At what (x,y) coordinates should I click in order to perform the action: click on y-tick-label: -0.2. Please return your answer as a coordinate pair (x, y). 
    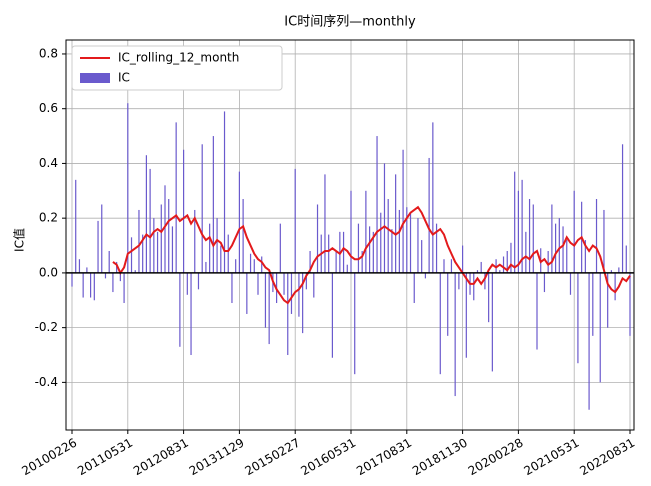
    Looking at the image, I should click on (46, 327).